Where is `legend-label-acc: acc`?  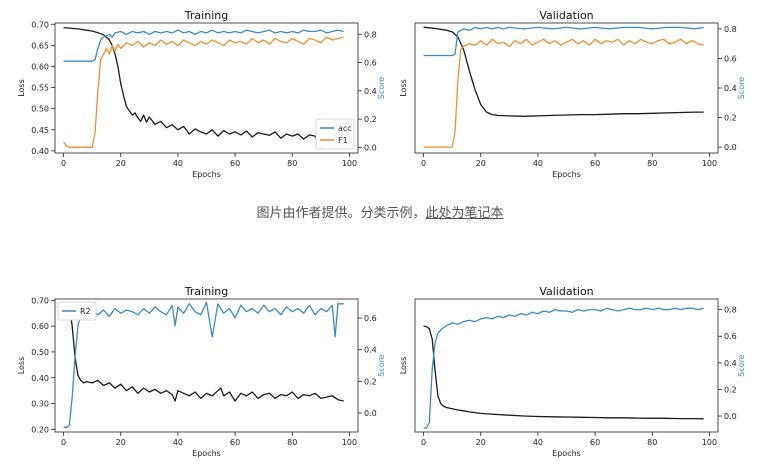 legend-label-acc: acc is located at coordinates (345, 128).